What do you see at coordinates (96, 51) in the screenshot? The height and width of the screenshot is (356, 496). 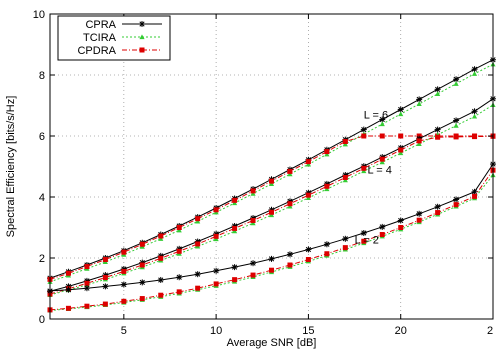 I see `legend-label: CPDRA` at bounding box center [96, 51].